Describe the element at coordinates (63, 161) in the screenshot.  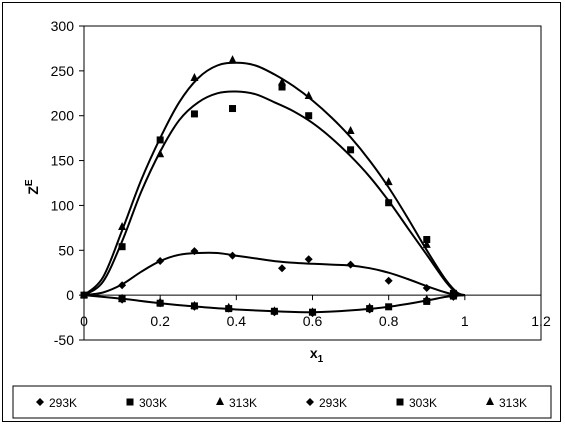
I see `y-tick-label: 150` at that location.